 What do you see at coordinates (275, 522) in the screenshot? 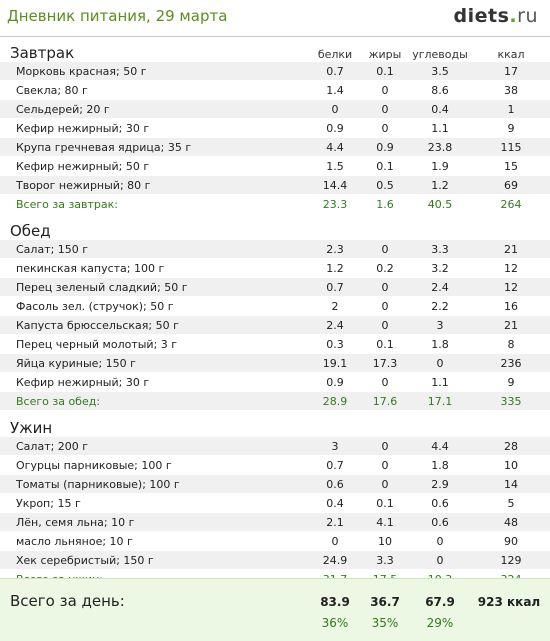
I see `food-row: Лён, семя льна; 10 г 2.1 4.1 0.6 48` at bounding box center [275, 522].